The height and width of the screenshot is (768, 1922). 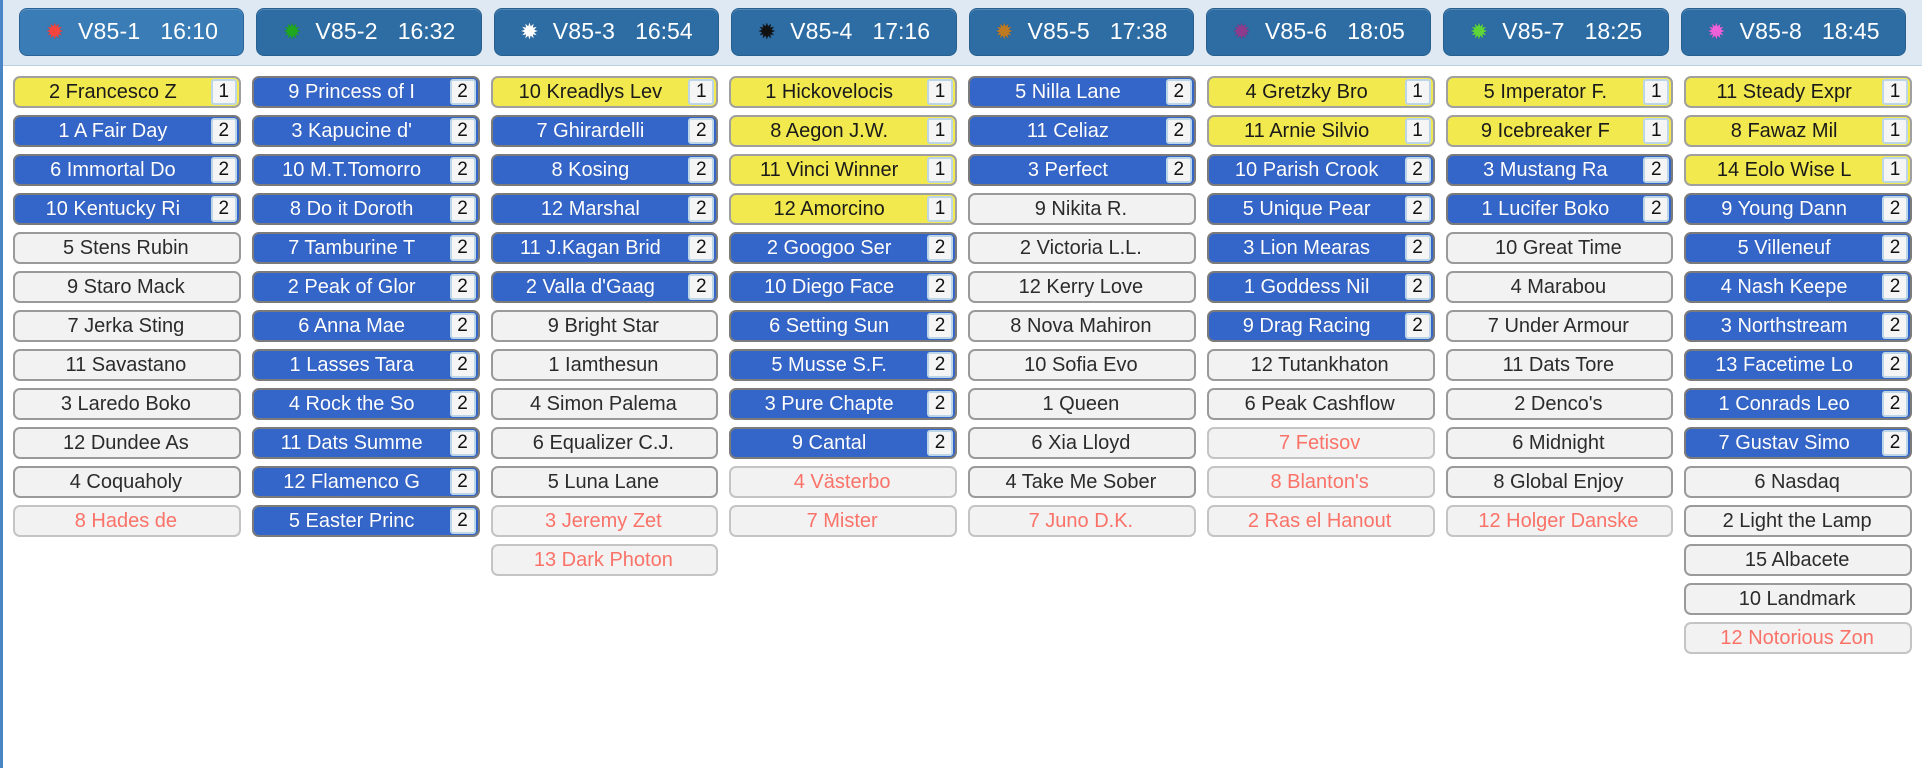 What do you see at coordinates (843, 248) in the screenshot?
I see `horse-row: 2 Googoo Ser 2` at bounding box center [843, 248].